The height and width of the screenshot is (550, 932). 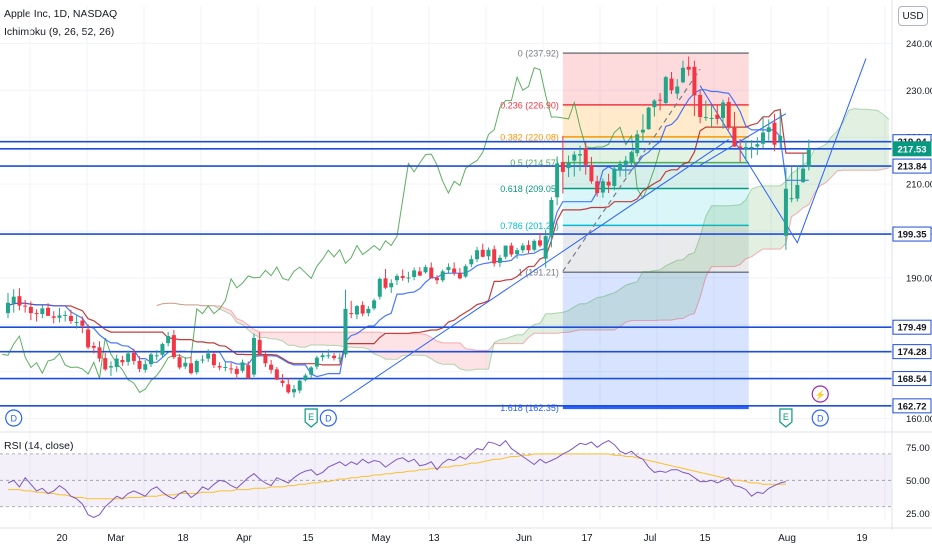 What do you see at coordinates (787, 538) in the screenshot?
I see `time-tick-label: Aug` at bounding box center [787, 538].